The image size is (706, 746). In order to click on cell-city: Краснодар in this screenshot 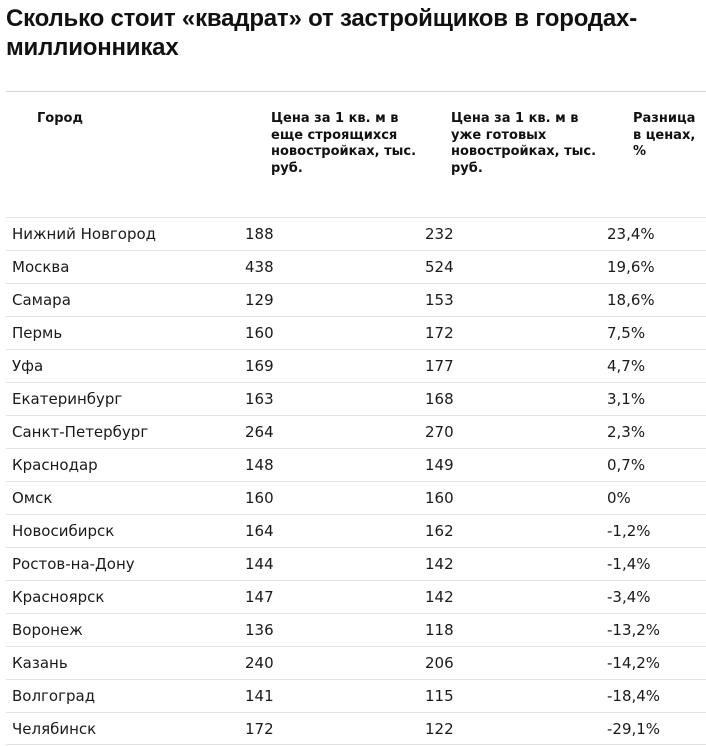, I will do `click(55, 465)`.